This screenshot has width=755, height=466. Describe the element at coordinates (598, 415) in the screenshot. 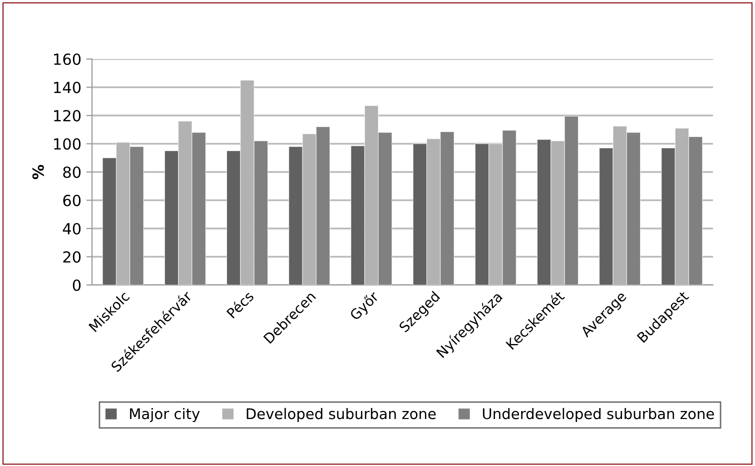

I see `legend-label: Underdeveloped suburban zone` at that location.